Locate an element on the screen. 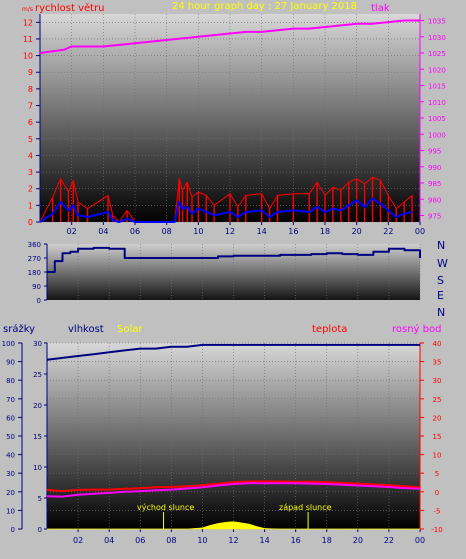  rain-tick-label: 15 is located at coordinates (37, 437).